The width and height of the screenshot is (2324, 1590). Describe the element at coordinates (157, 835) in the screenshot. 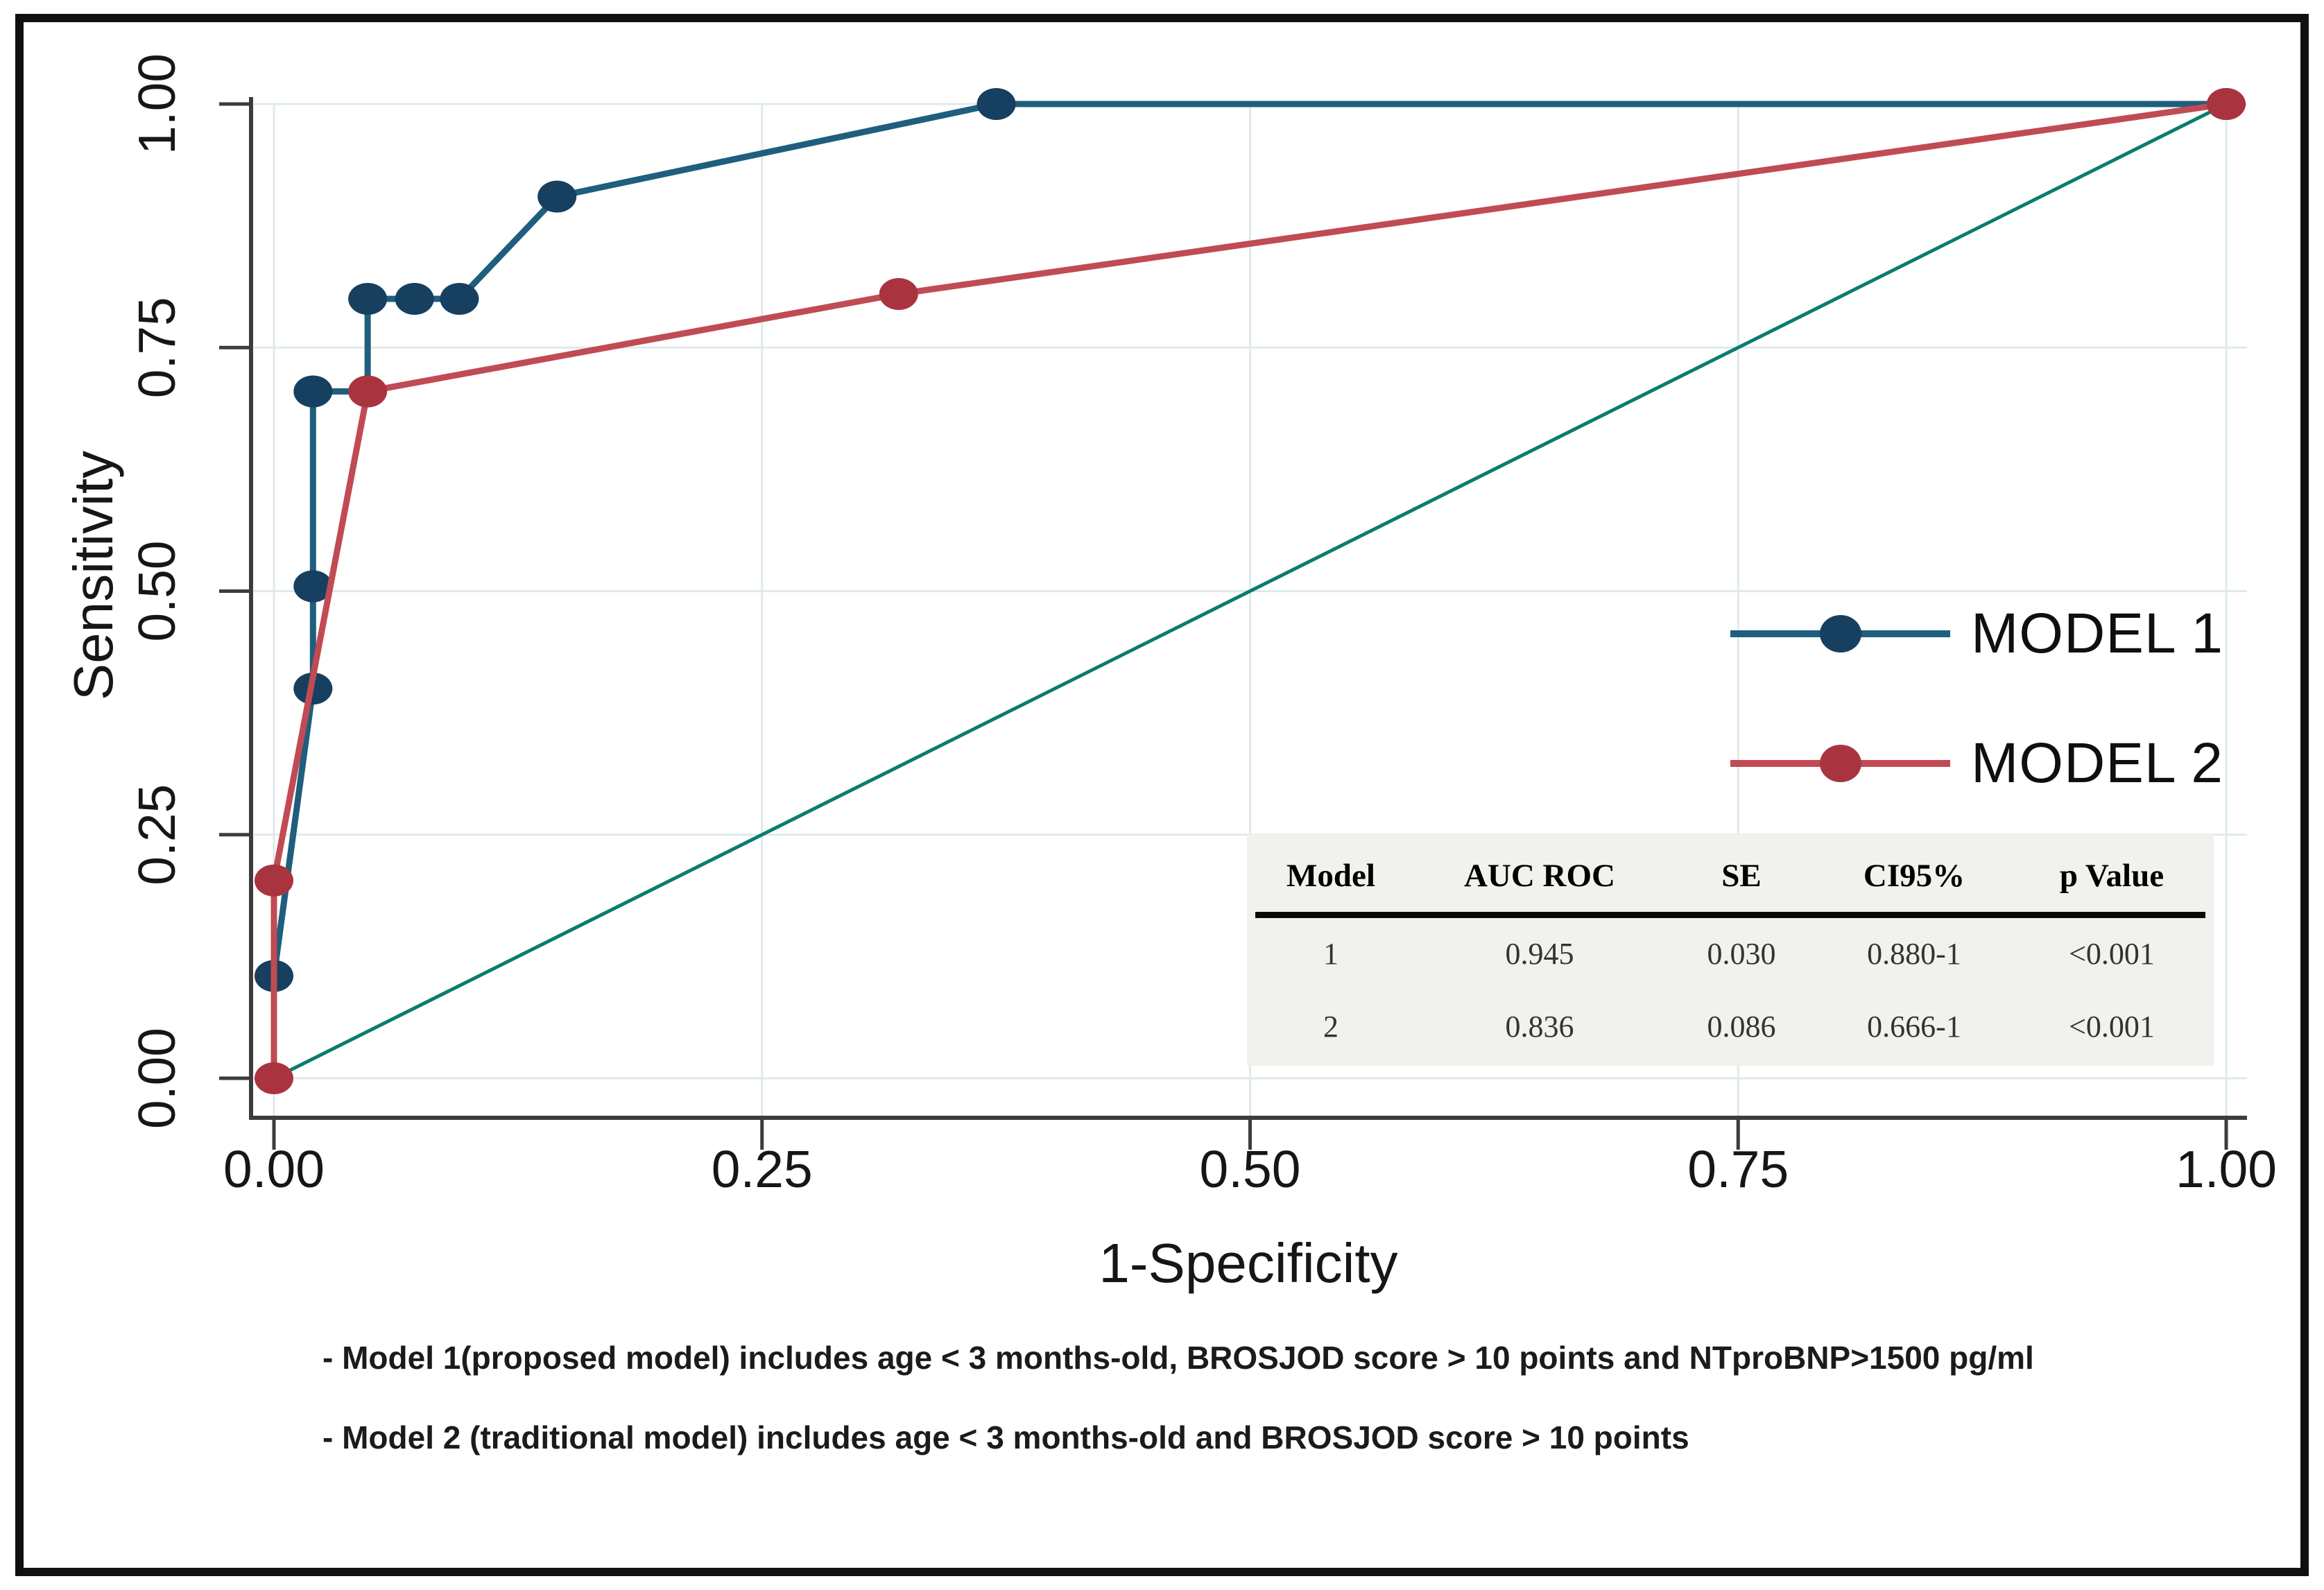

I see `y-tick-label: 0.25` at that location.